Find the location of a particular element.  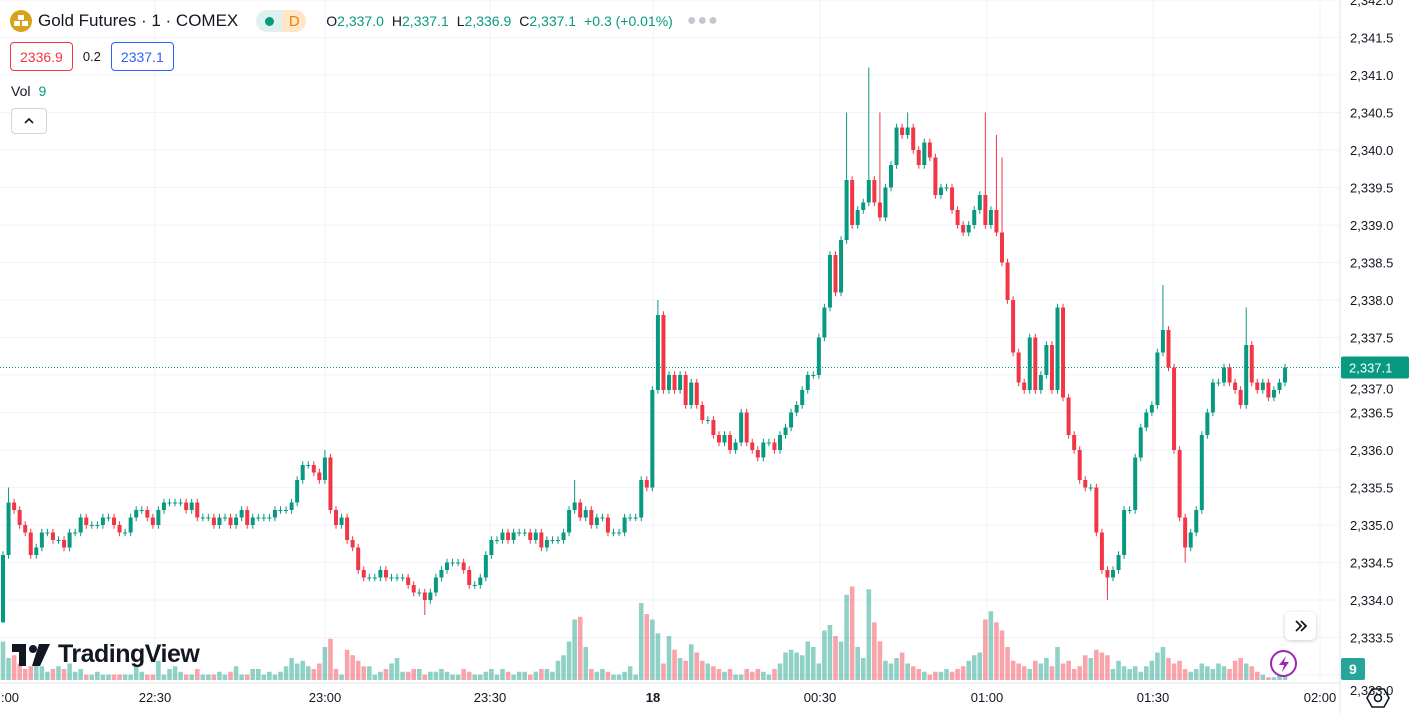

sell-button: 2336.9 is located at coordinates (41, 56).